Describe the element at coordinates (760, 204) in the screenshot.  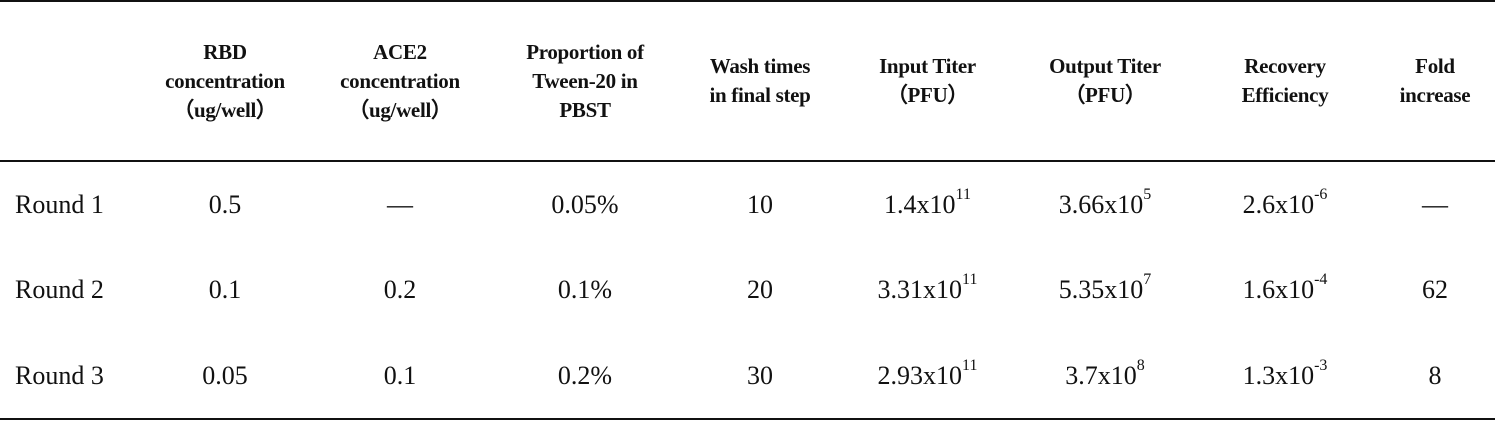
I see `cell-wash-times: 10` at that location.